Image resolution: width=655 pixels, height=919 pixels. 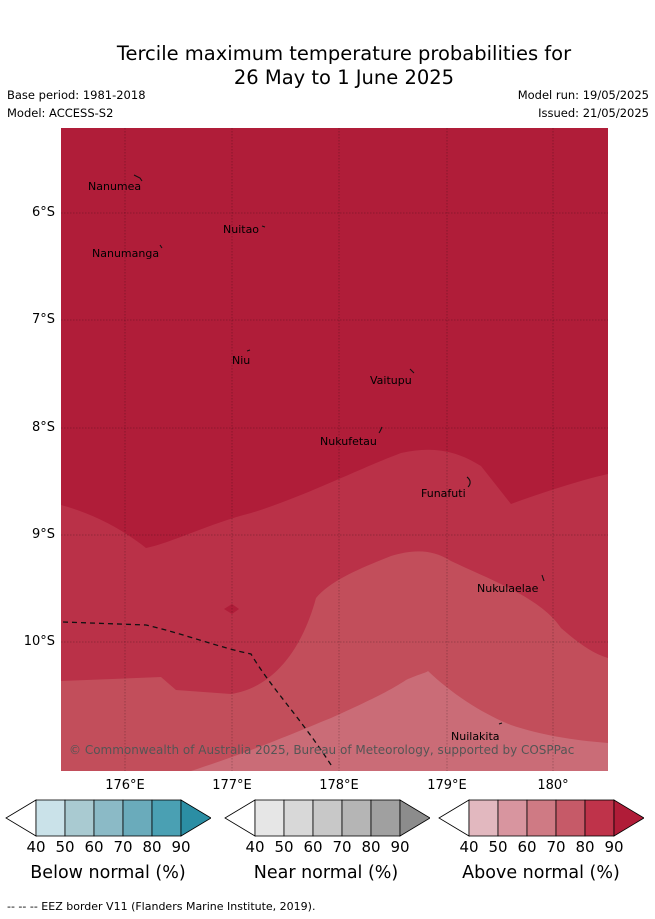 What do you see at coordinates (500, 723) in the screenshot?
I see `island-nuilakita` at bounding box center [500, 723].